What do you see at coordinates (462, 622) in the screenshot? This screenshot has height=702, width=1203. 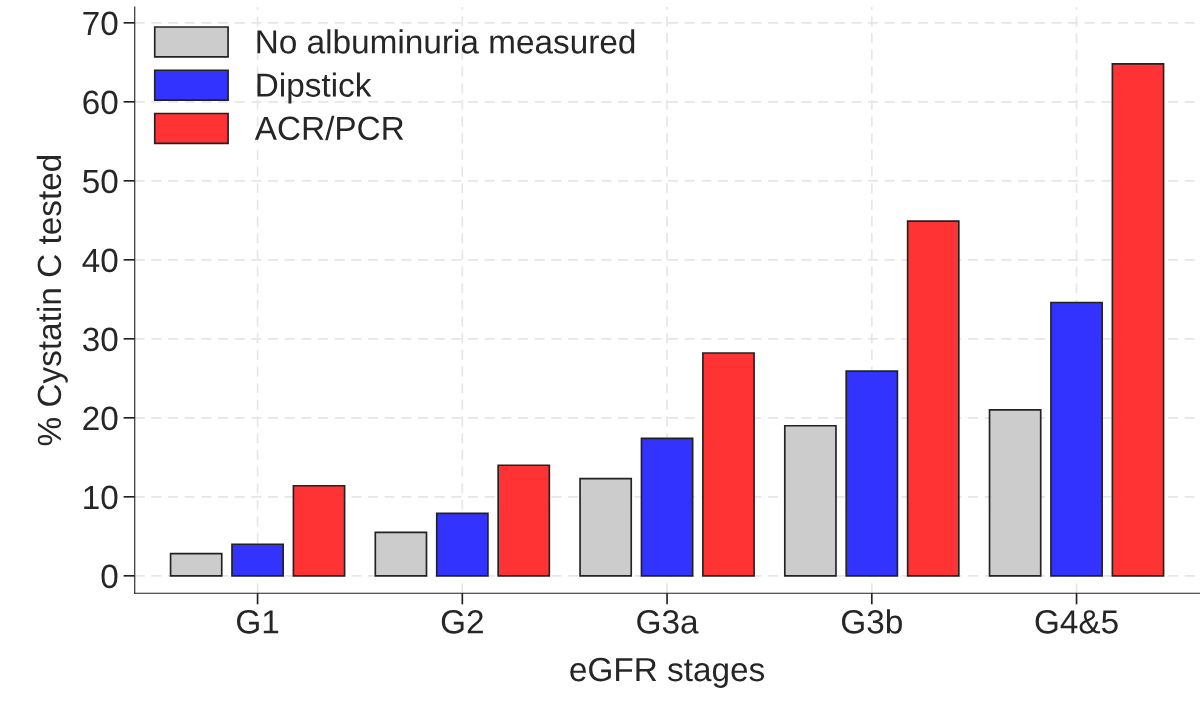 I see `x-tick-label: G2` at bounding box center [462, 622].